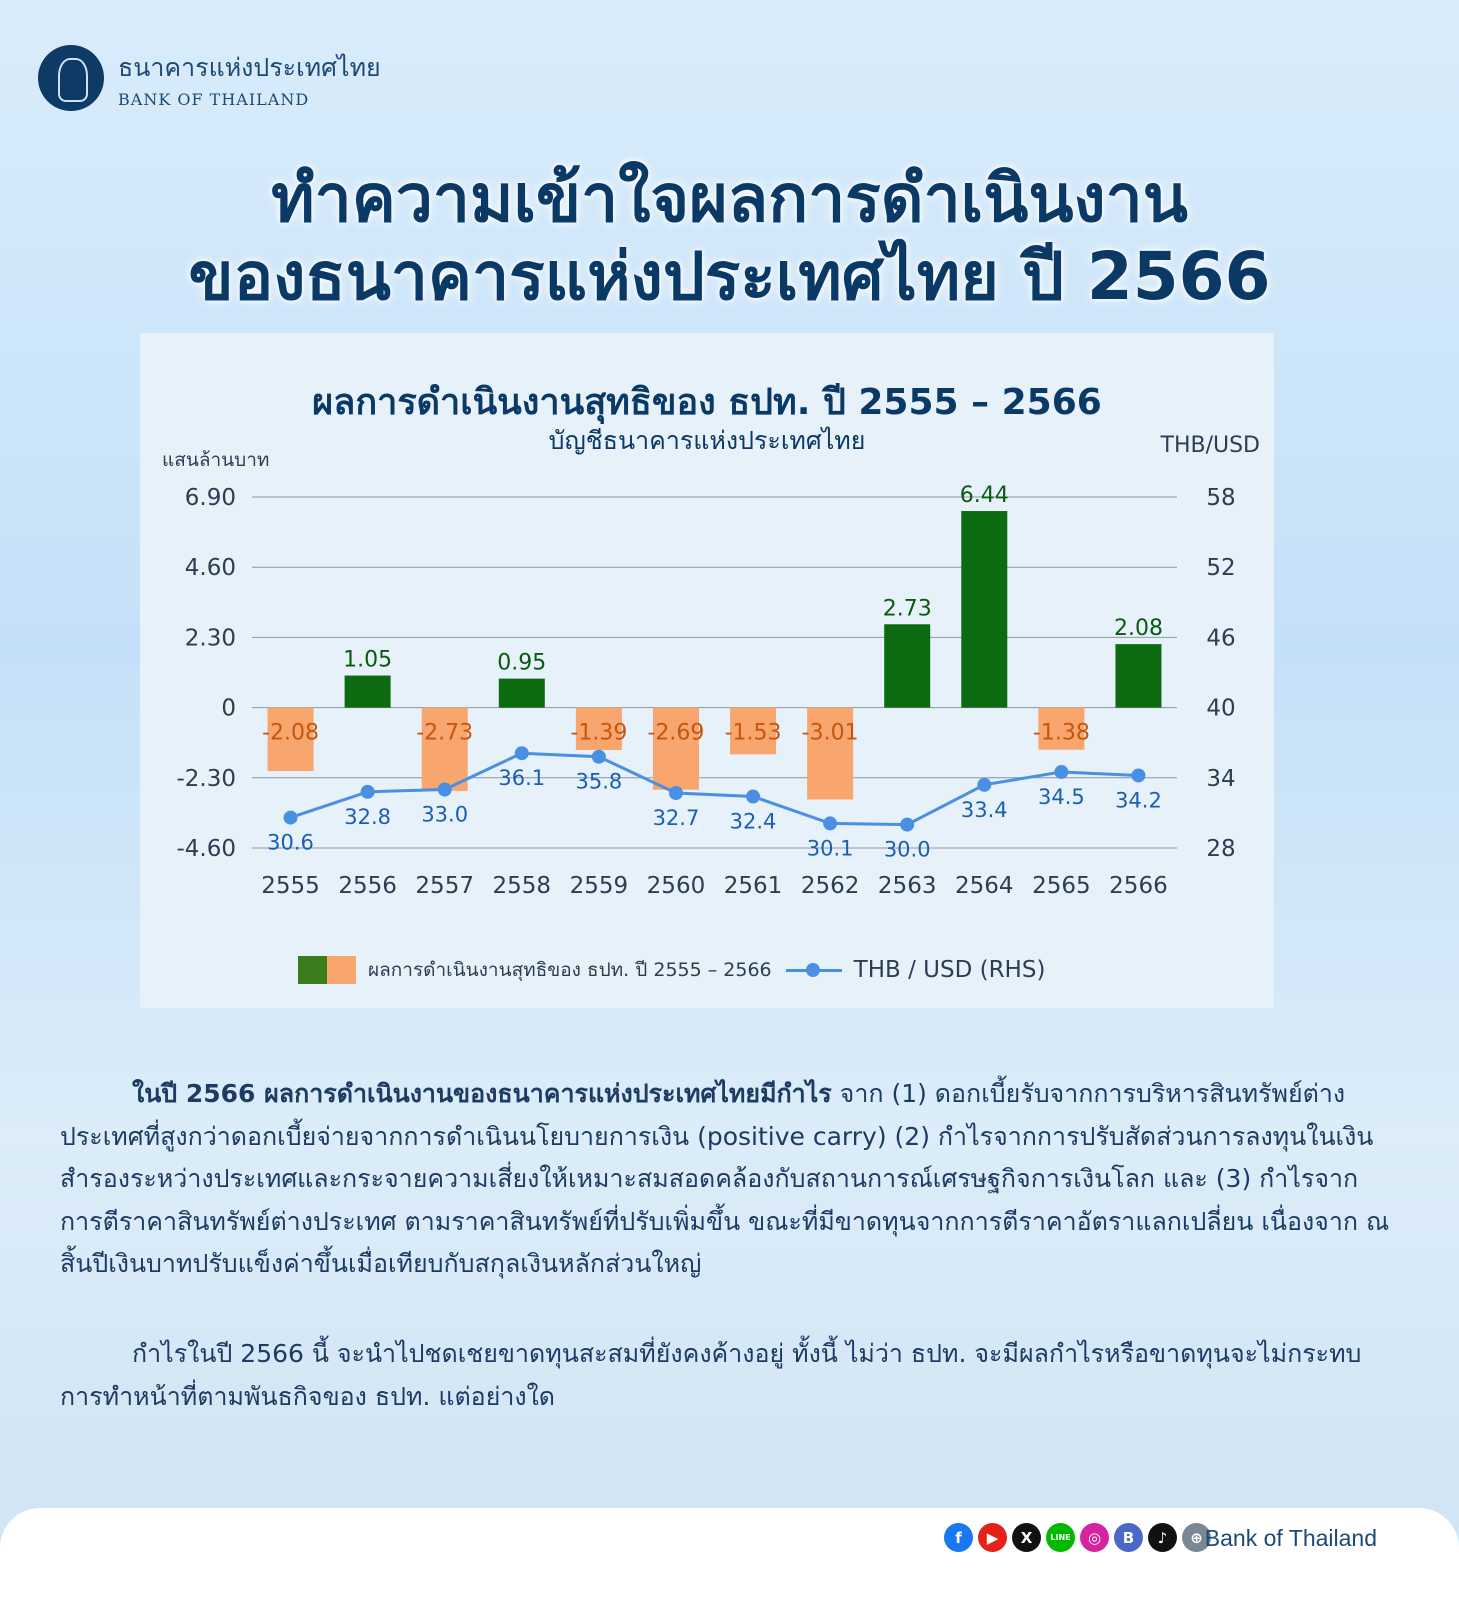  What do you see at coordinates (1220, 709) in the screenshot?
I see `y2-tick-label: 40` at bounding box center [1220, 709].